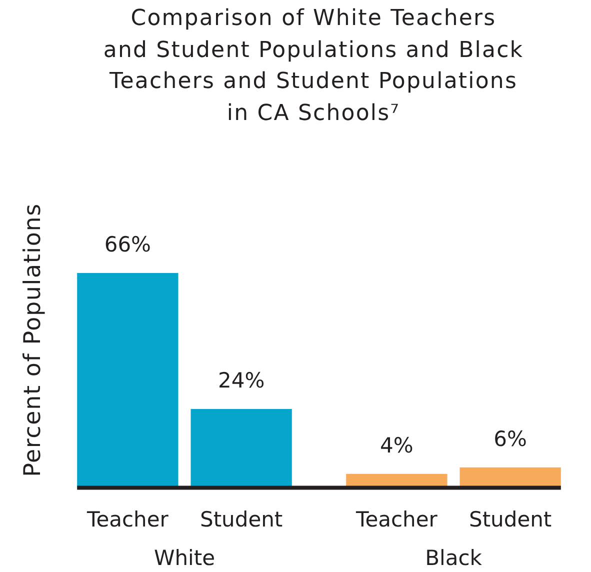 The width and height of the screenshot is (591, 572). What do you see at coordinates (397, 519) in the screenshot?
I see `text: Teacher` at bounding box center [397, 519].